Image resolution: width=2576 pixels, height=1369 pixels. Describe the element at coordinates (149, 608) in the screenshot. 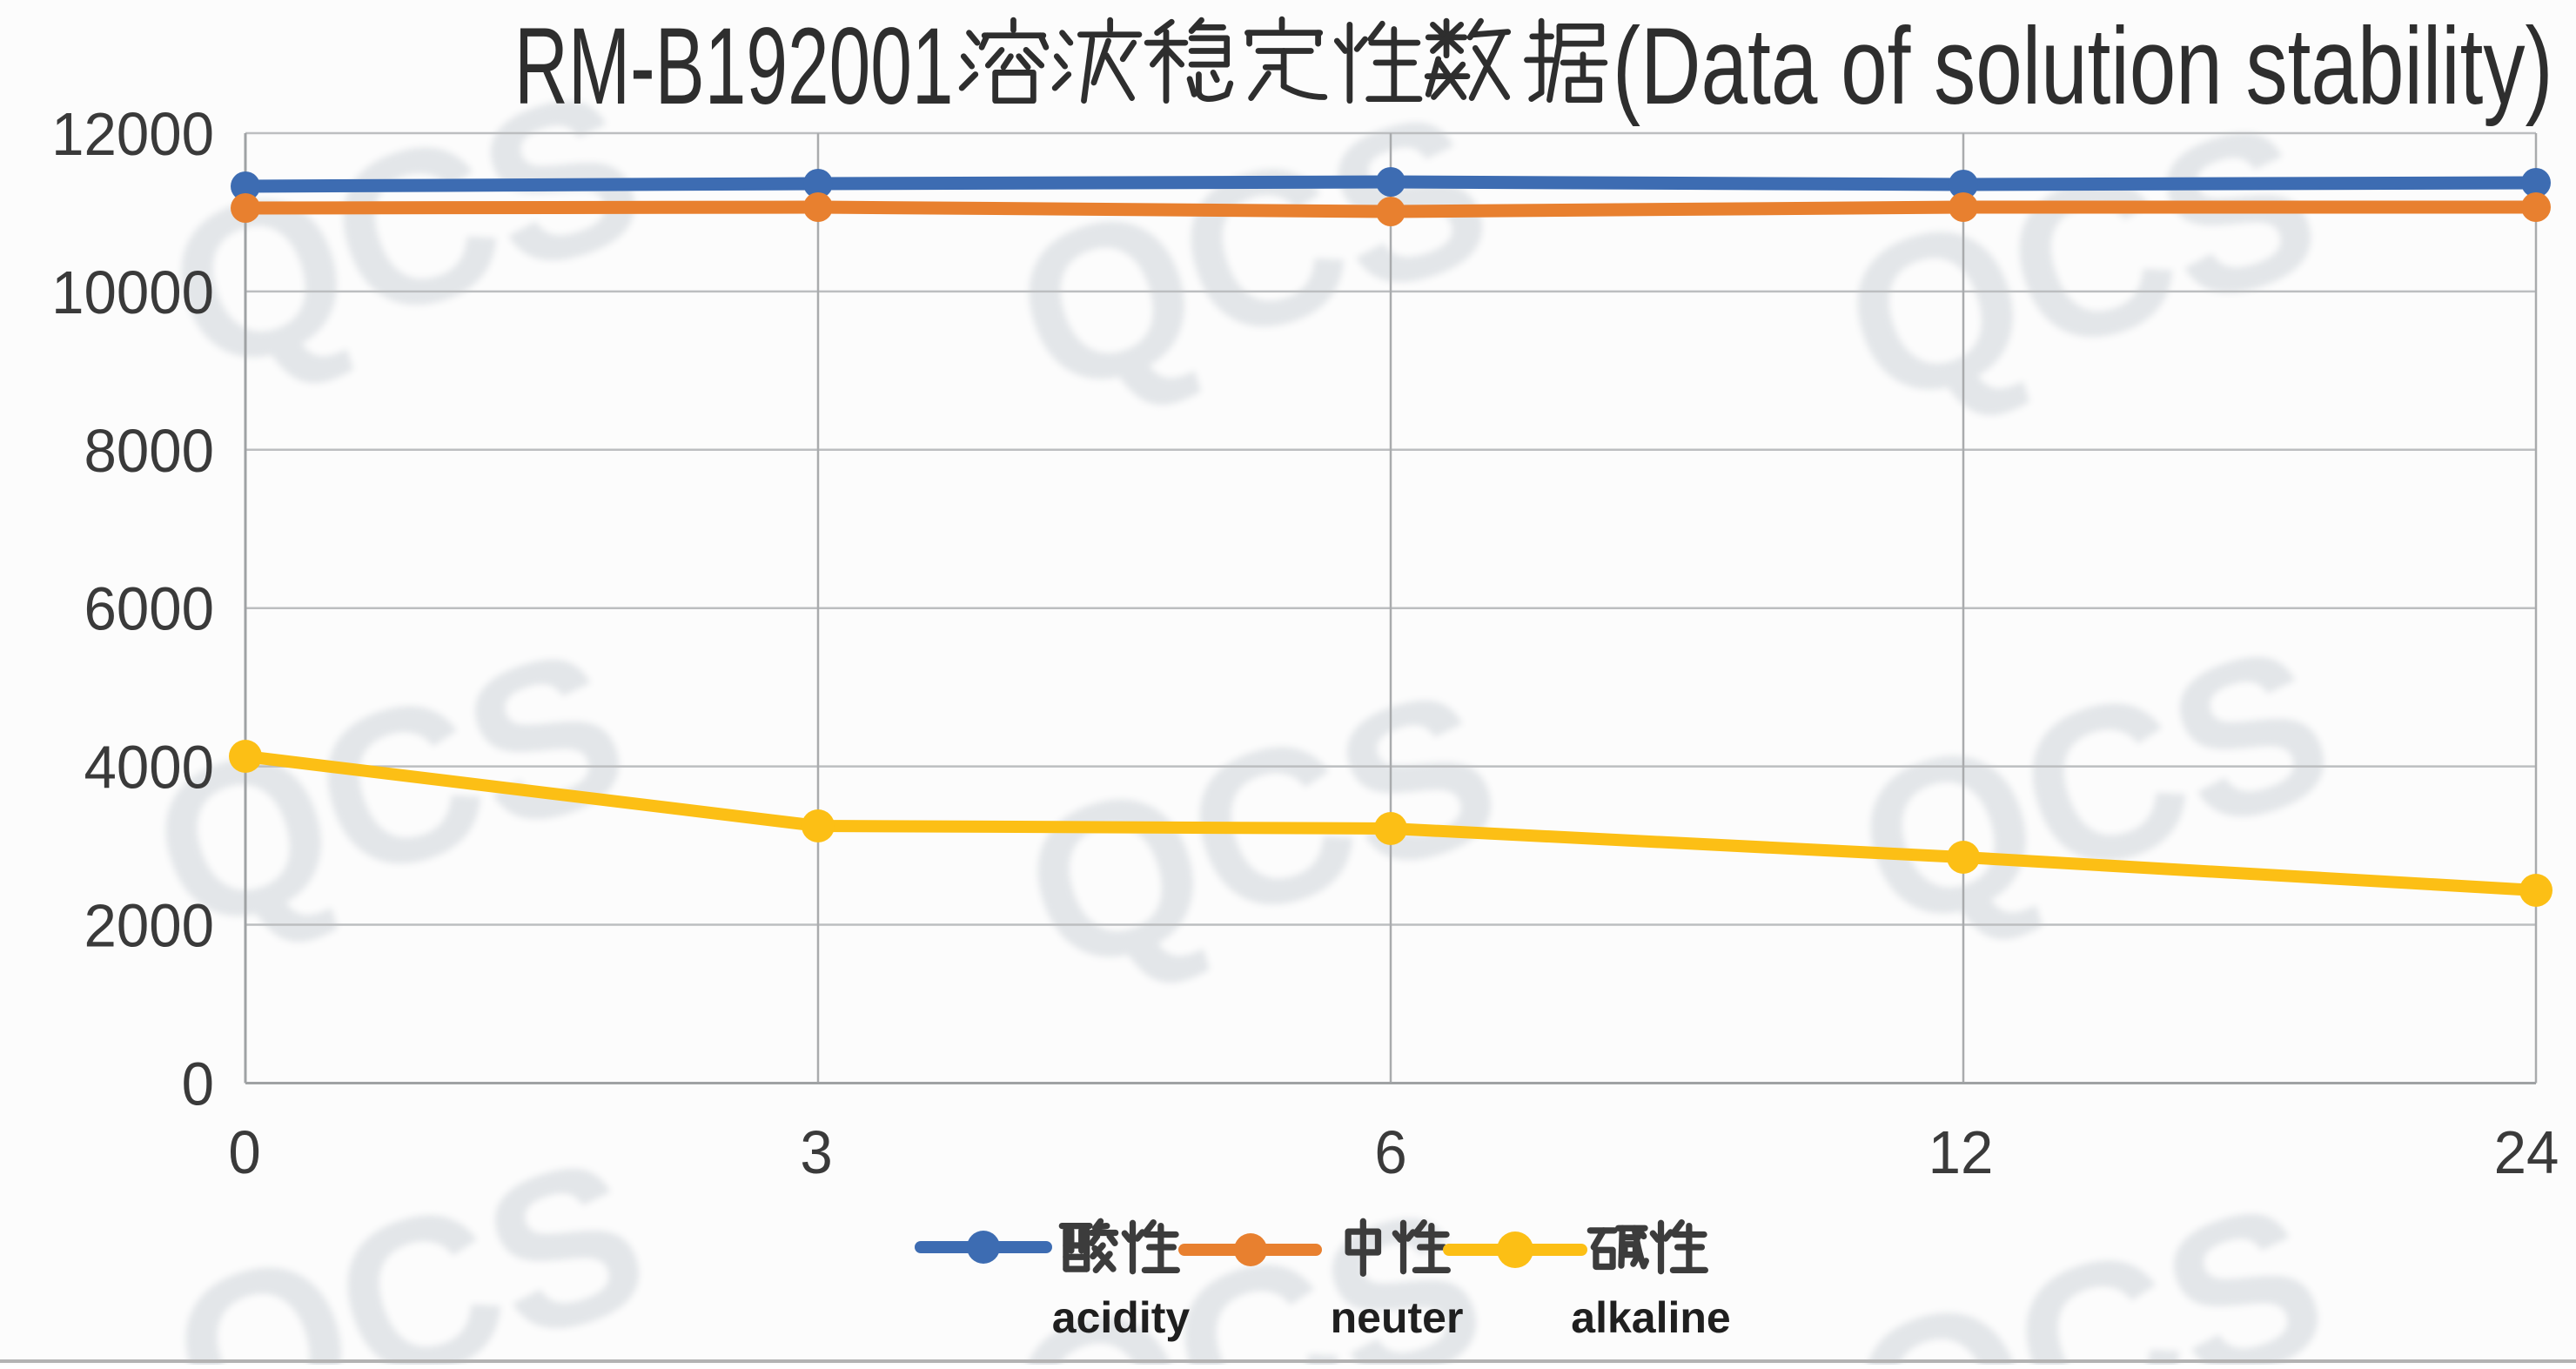

I see `svg-text: 6000` at that location.